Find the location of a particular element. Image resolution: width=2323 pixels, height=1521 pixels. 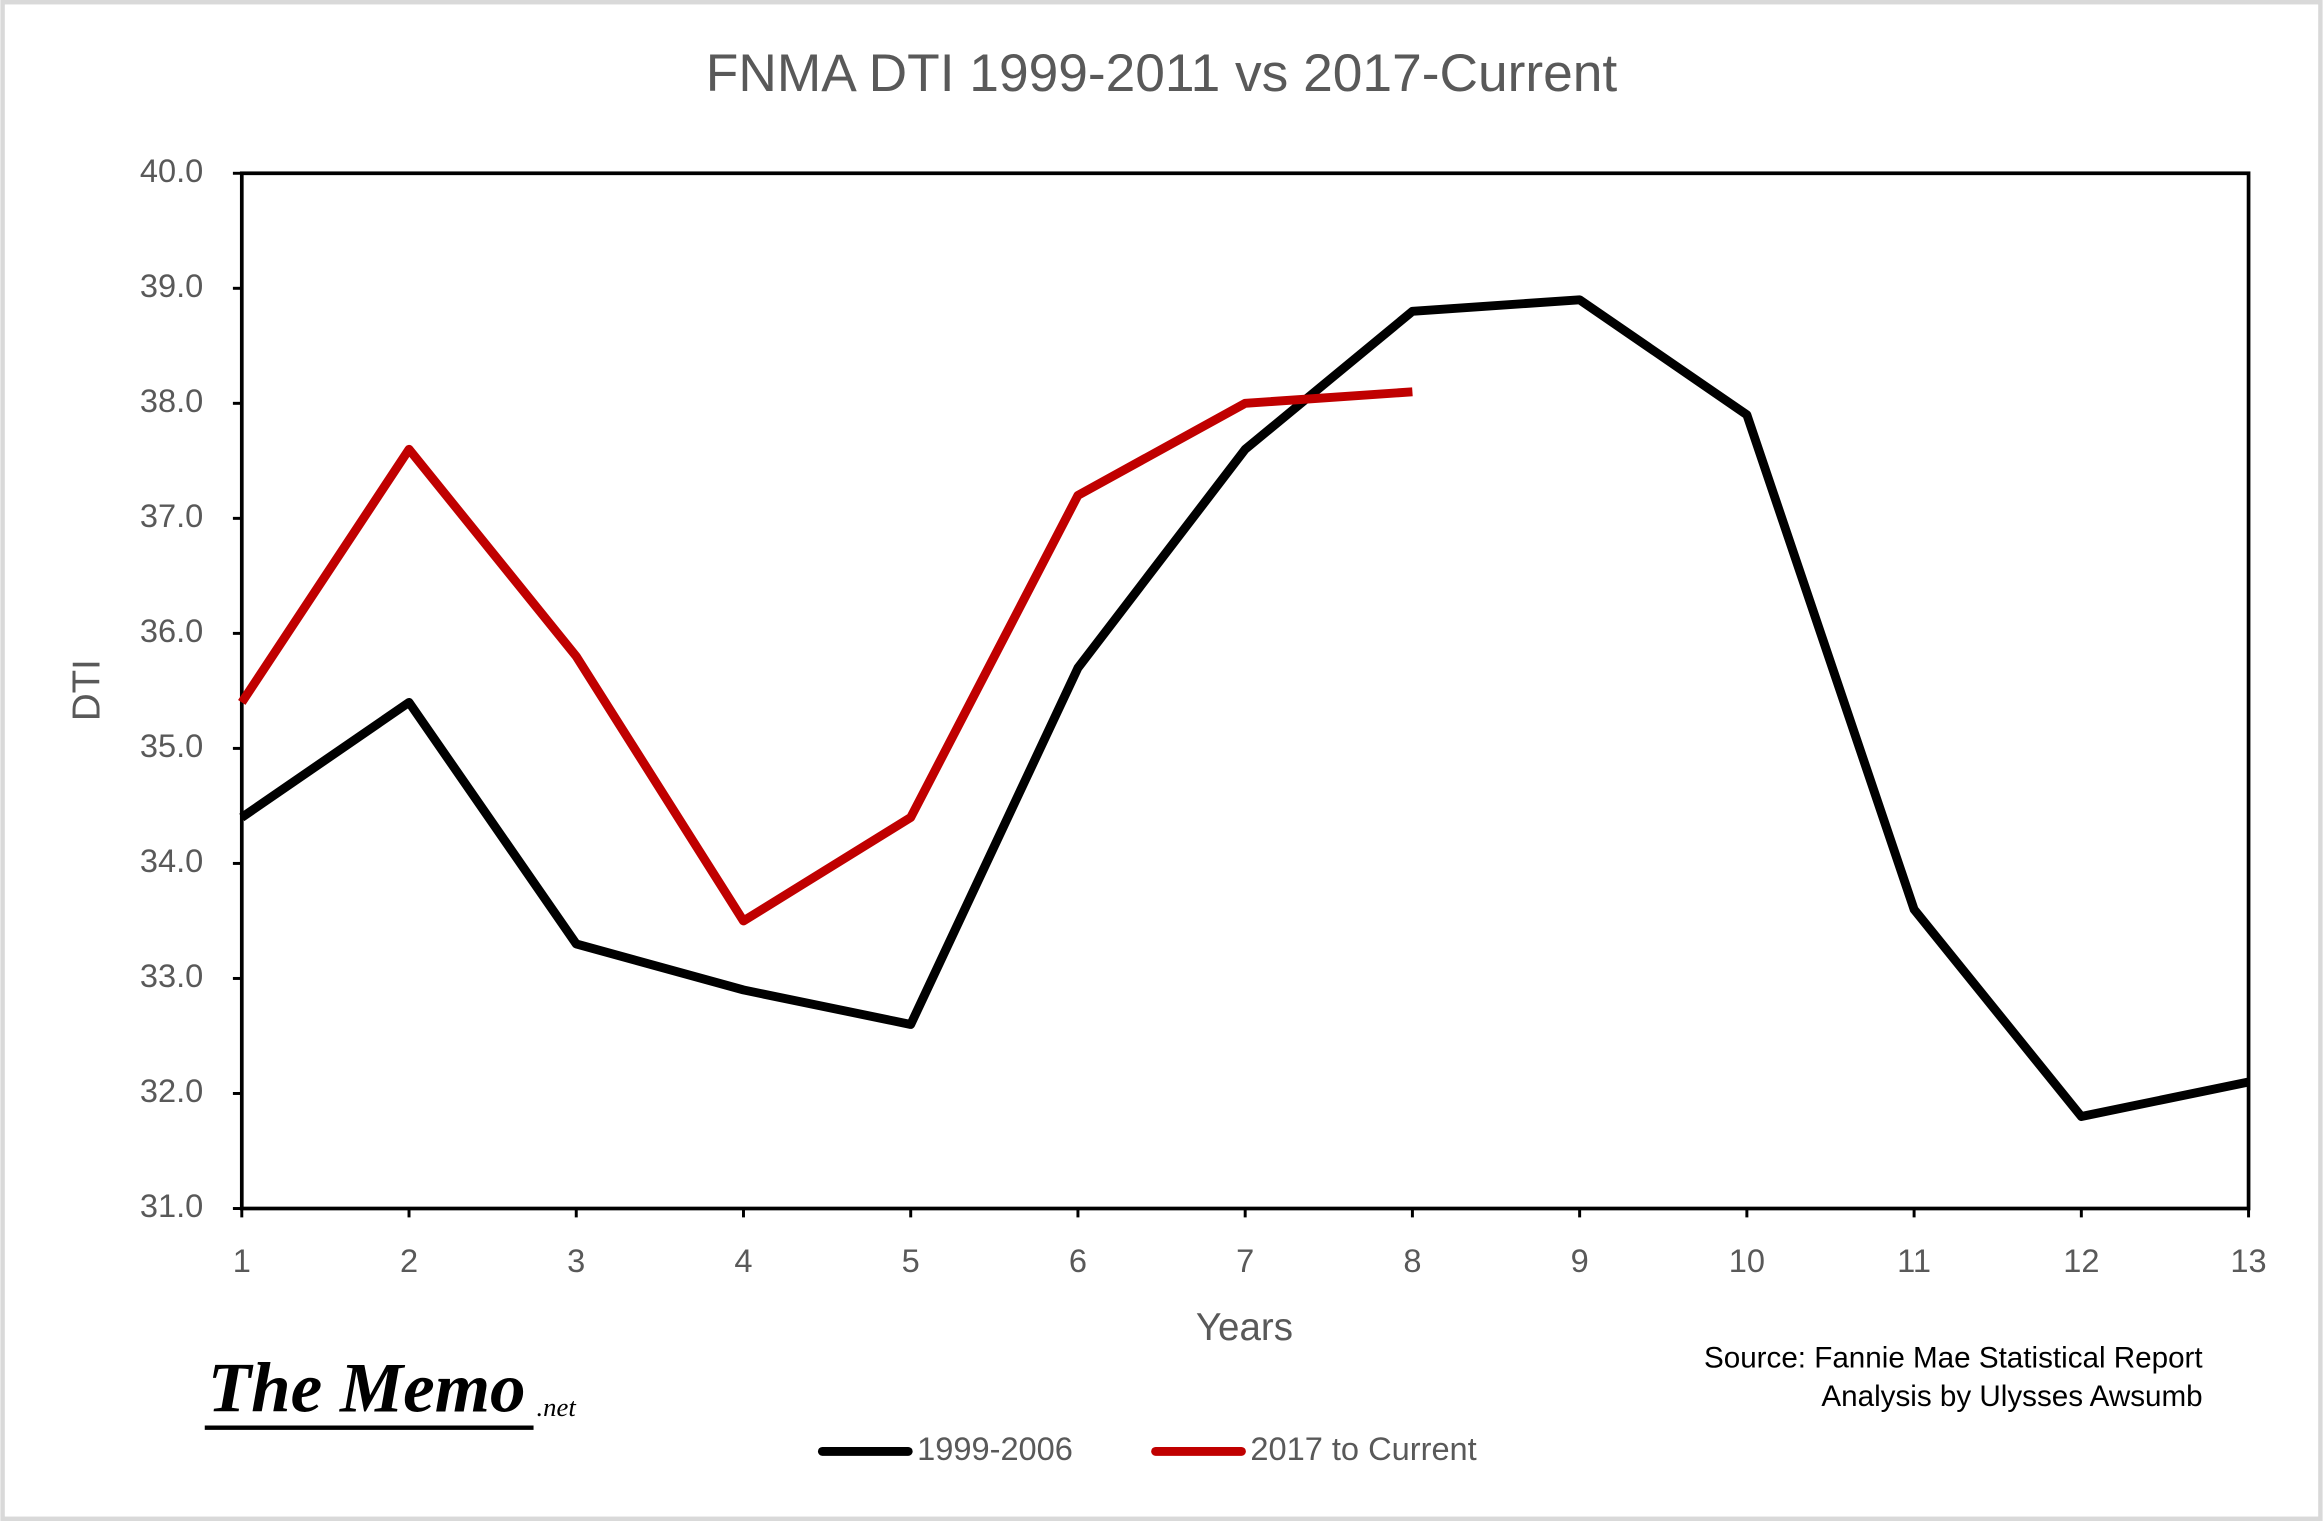

y-tick-label: 33.0 is located at coordinates (171, 976).